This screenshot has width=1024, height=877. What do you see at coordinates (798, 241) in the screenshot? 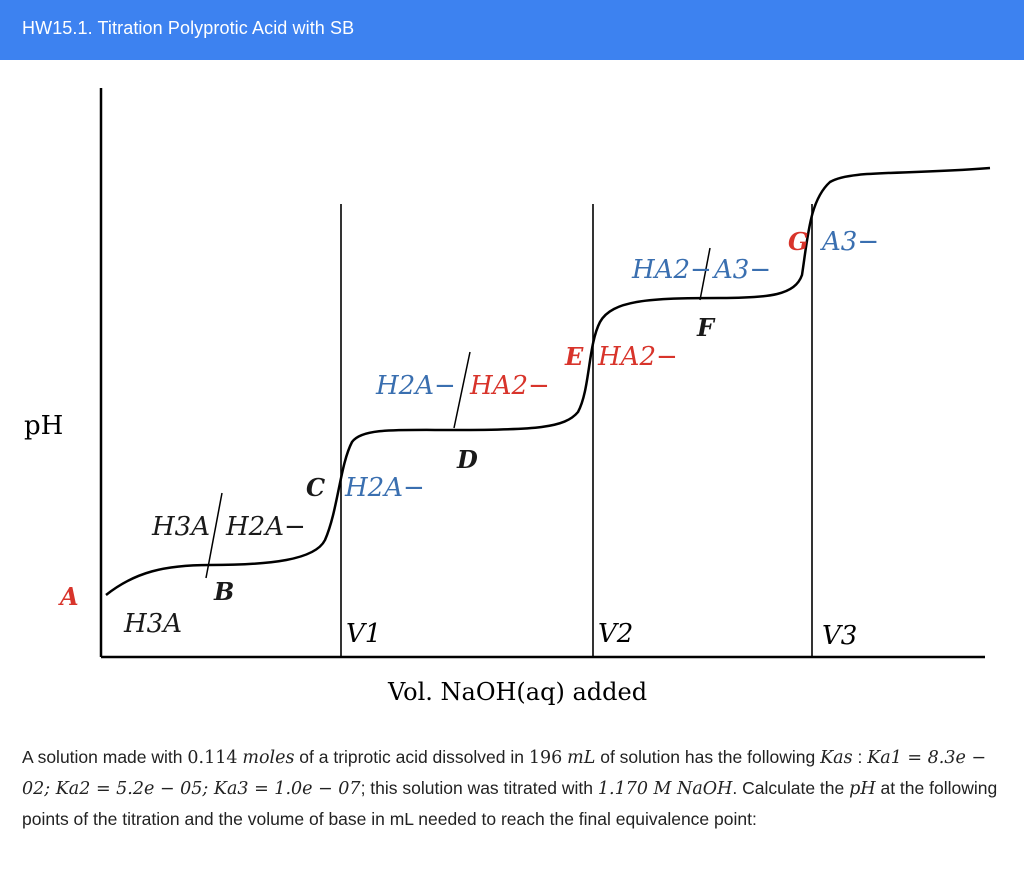
I see `point-label-g: G` at bounding box center [798, 241].